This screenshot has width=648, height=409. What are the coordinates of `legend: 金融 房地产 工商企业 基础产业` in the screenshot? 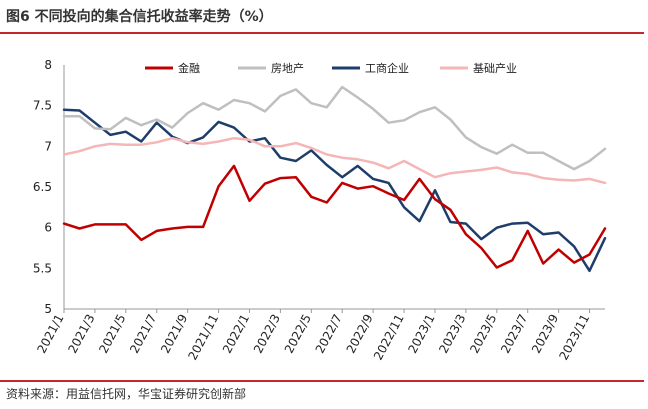 It's located at (331, 68).